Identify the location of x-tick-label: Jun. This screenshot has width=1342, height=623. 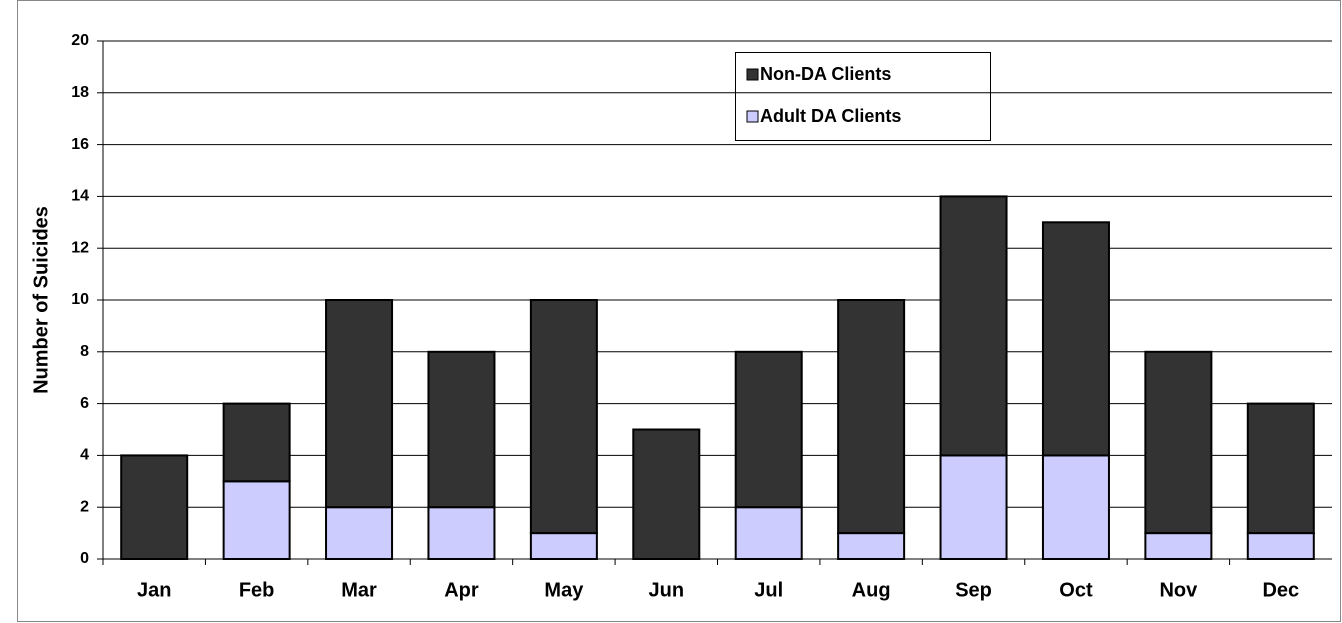
(667, 590).